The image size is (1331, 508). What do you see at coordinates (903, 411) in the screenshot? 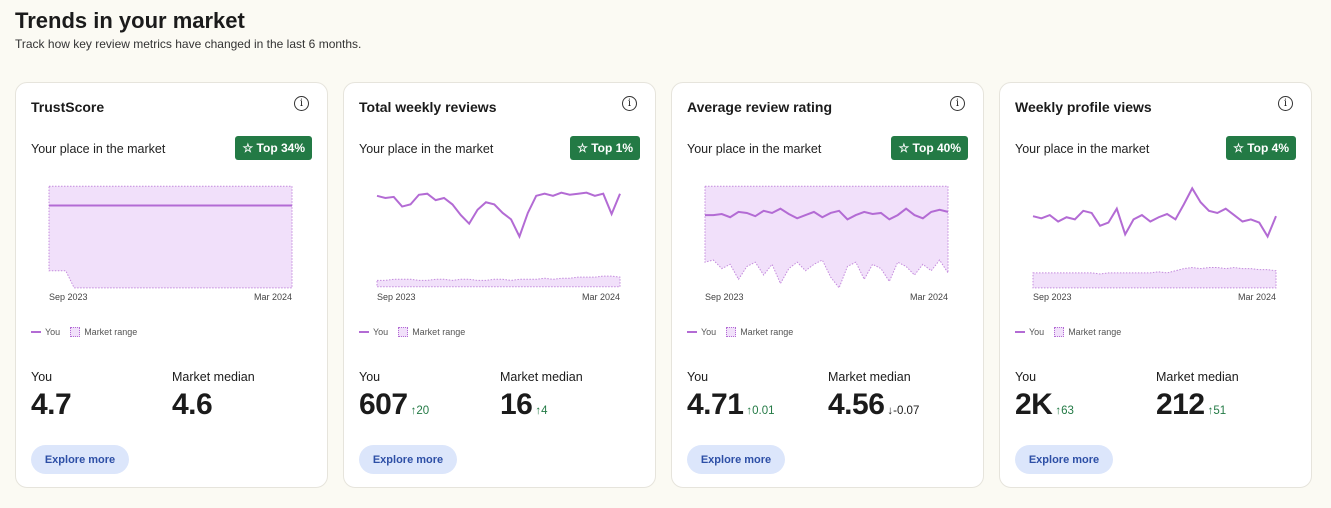
I see `median-delta: ↓-0.07` at bounding box center [903, 411].